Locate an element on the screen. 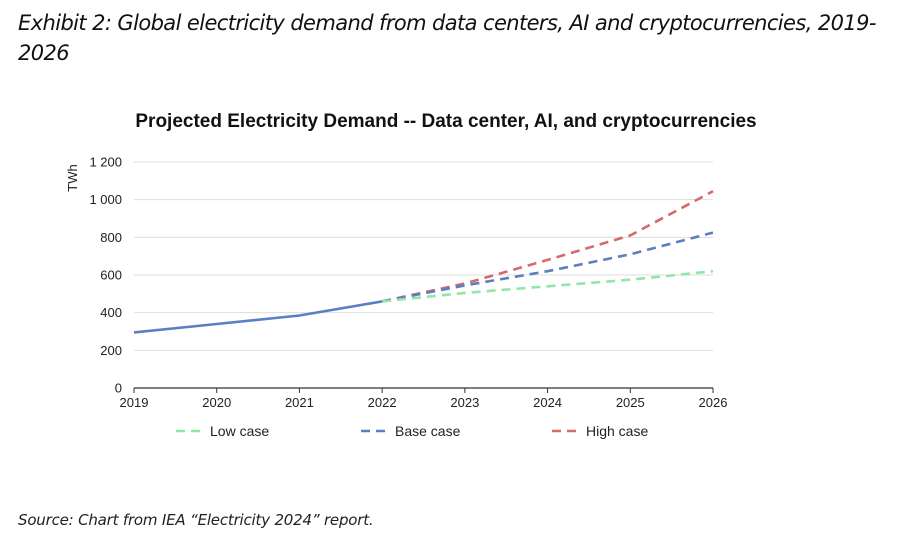  legend: Low case Base case High case is located at coordinates (412, 431).